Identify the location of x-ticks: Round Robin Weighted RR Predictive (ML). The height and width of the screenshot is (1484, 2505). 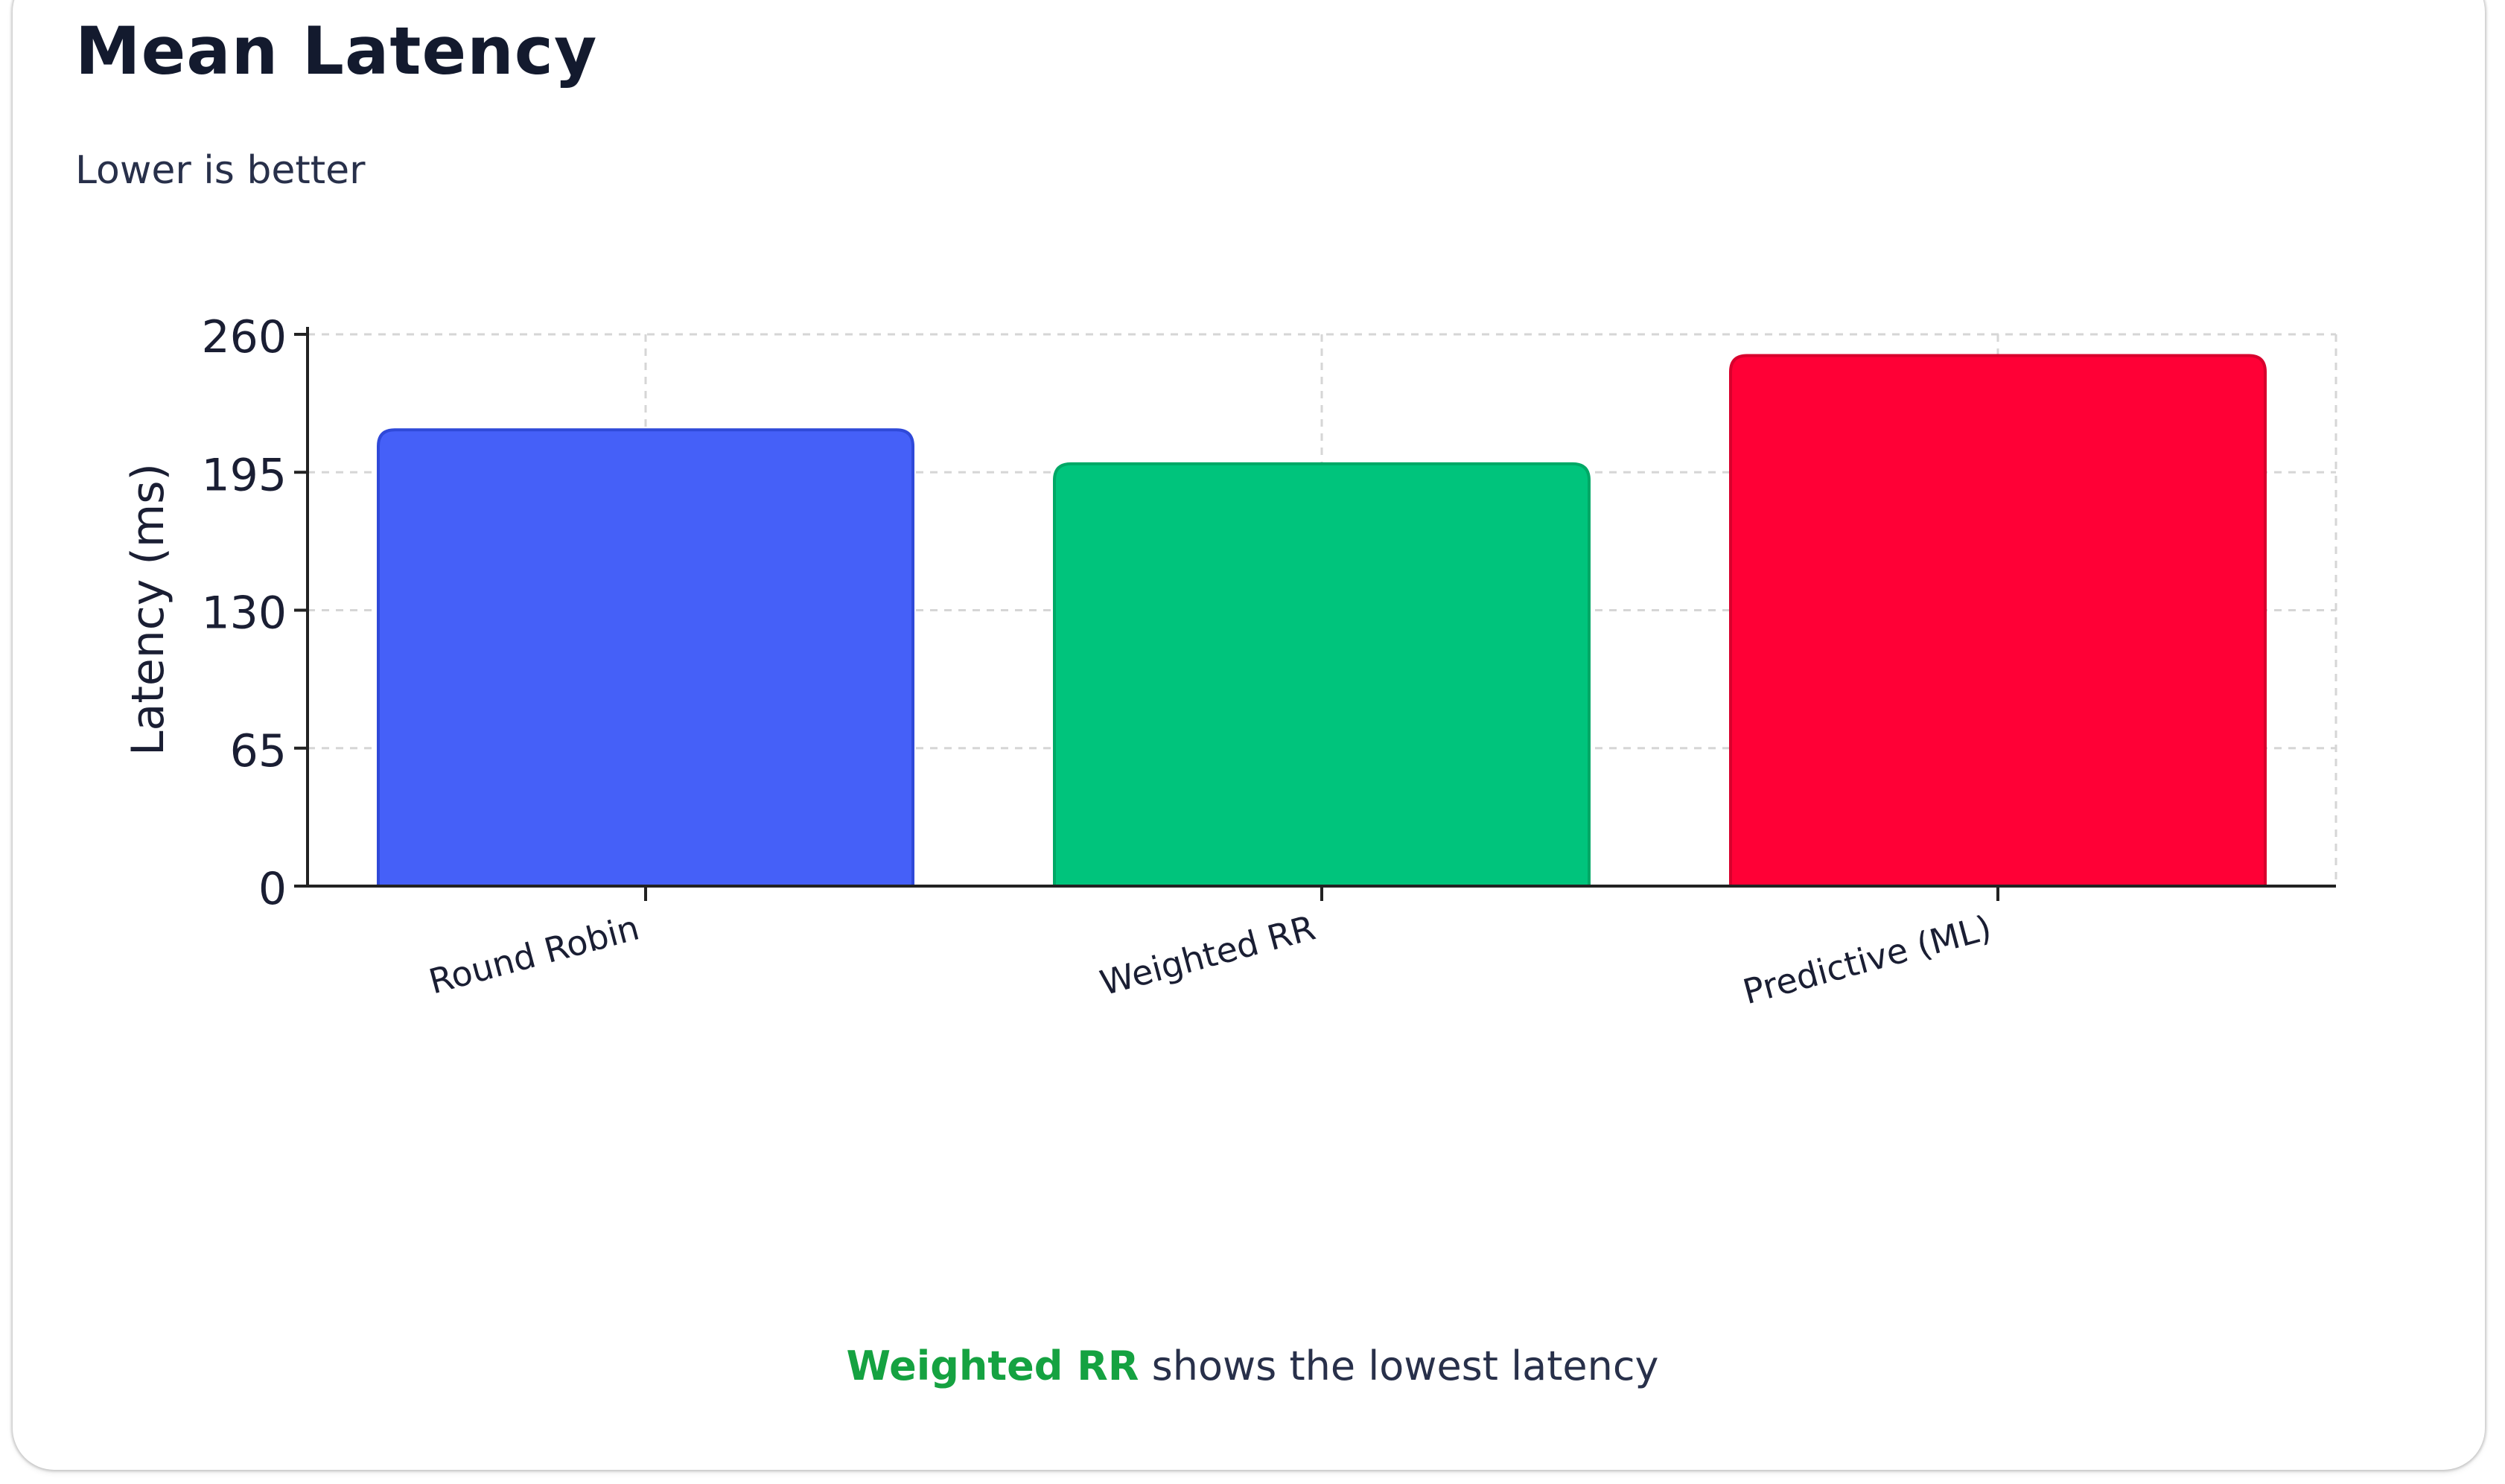
(1211, 949).